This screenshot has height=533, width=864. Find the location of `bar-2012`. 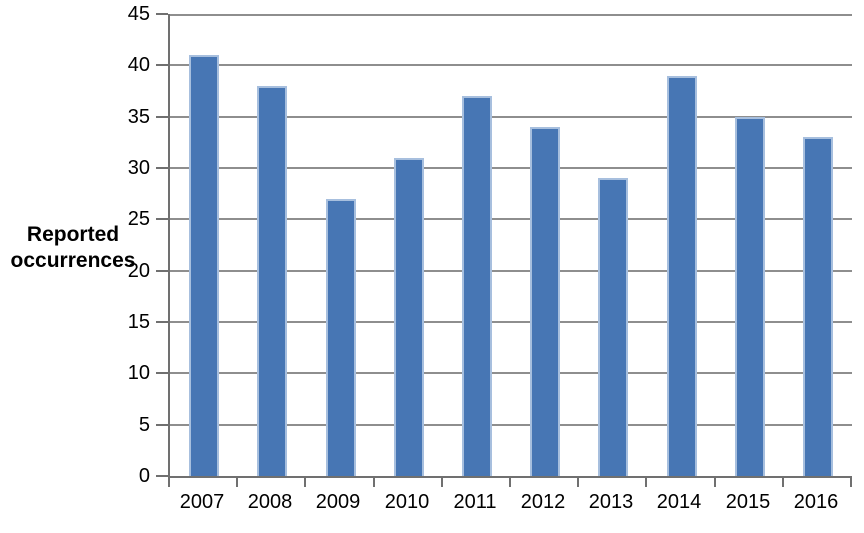

bar-2012 is located at coordinates (545, 301).